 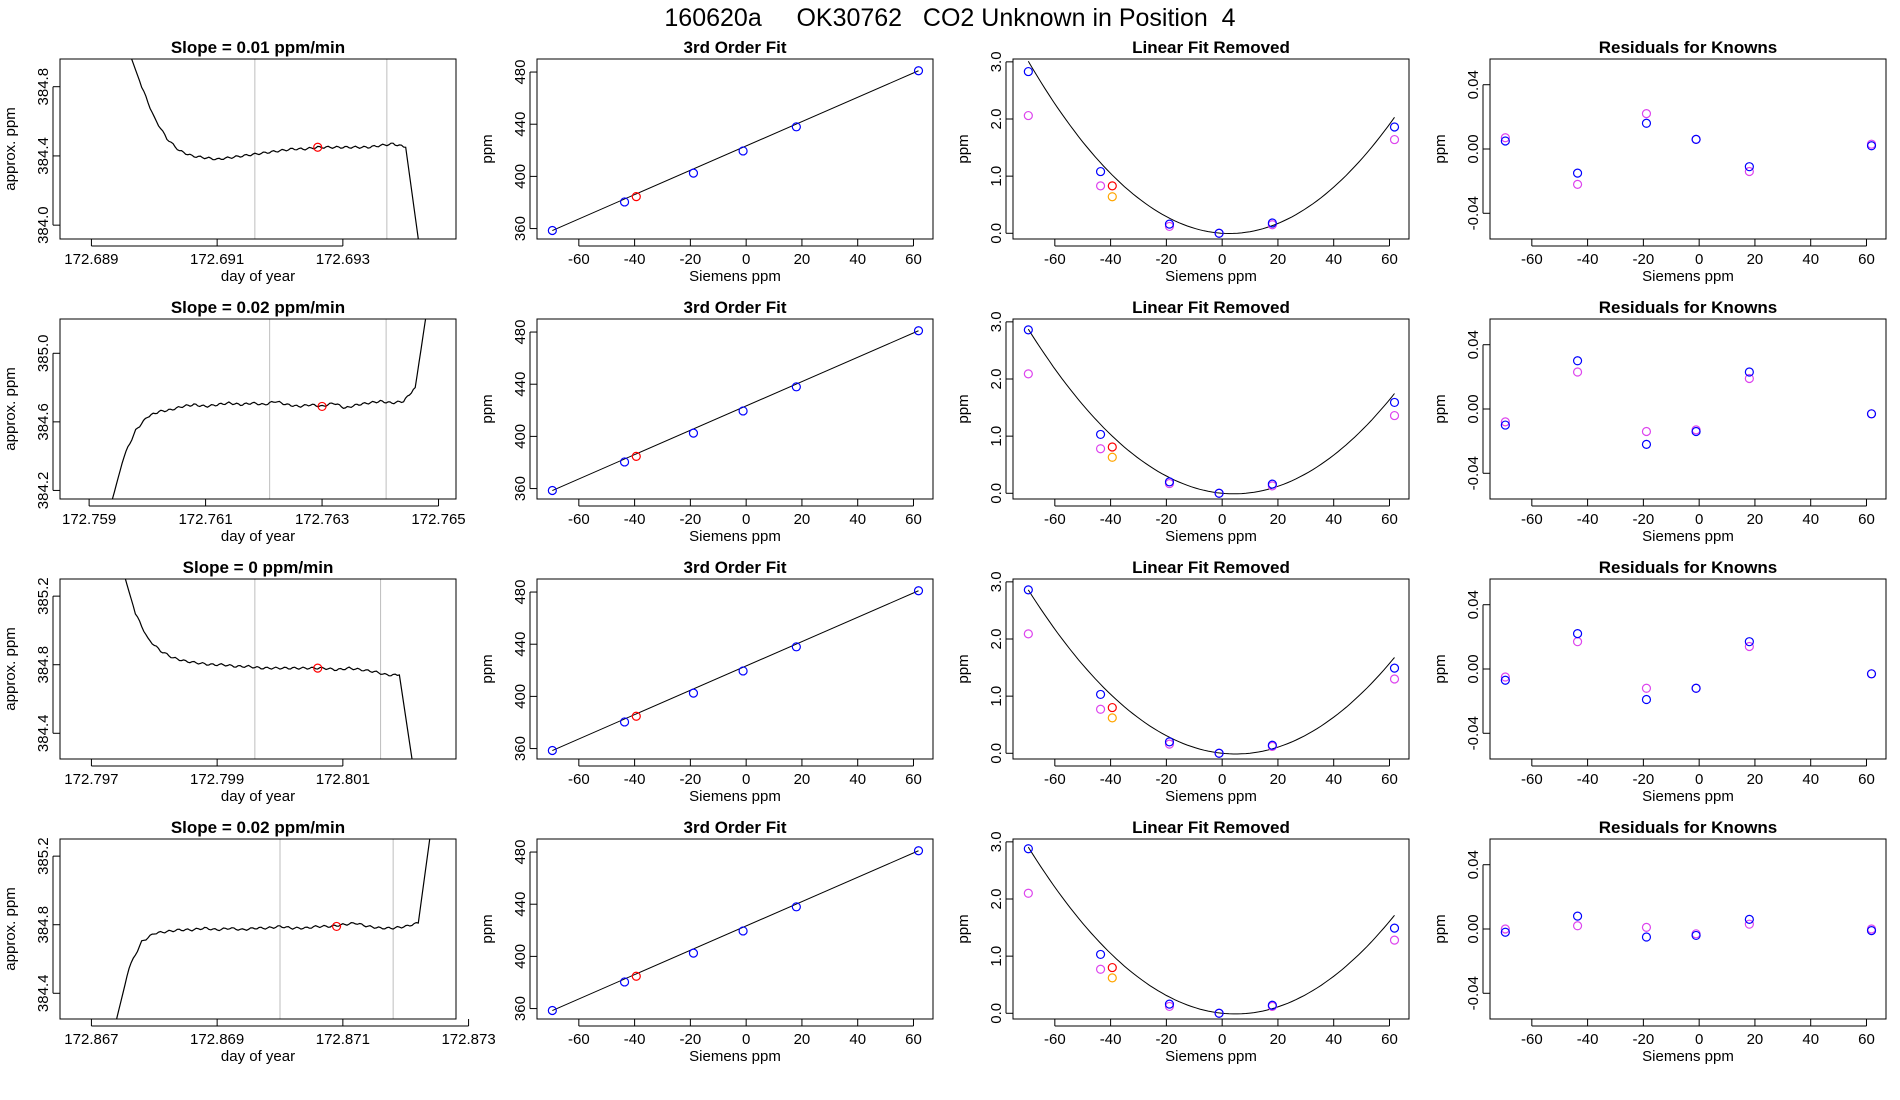 I want to click on panel-title: Slope = 0 ppm/min, so click(x=258, y=567).